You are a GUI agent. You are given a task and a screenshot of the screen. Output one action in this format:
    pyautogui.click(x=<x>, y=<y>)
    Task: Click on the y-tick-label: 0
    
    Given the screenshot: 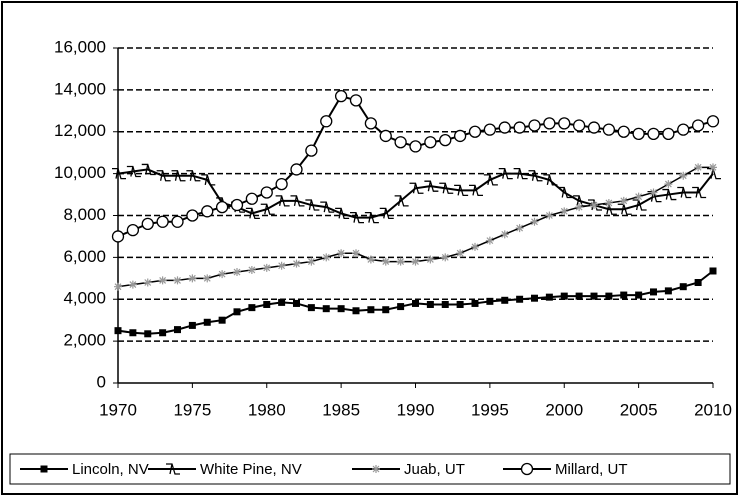 What is the action you would take?
    pyautogui.click(x=101, y=381)
    